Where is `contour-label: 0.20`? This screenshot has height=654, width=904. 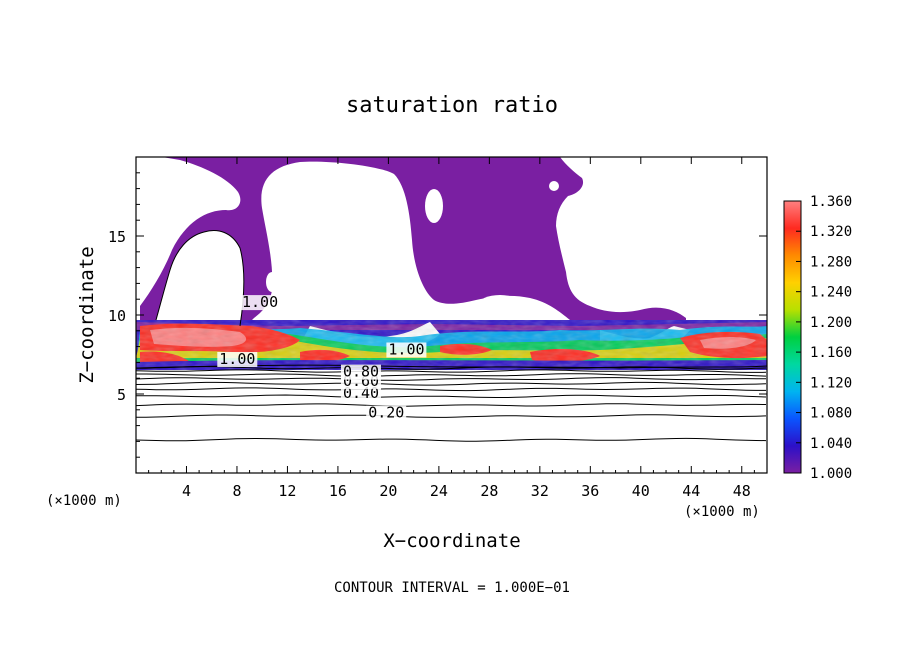
contour-label: 0.20 is located at coordinates (386, 413).